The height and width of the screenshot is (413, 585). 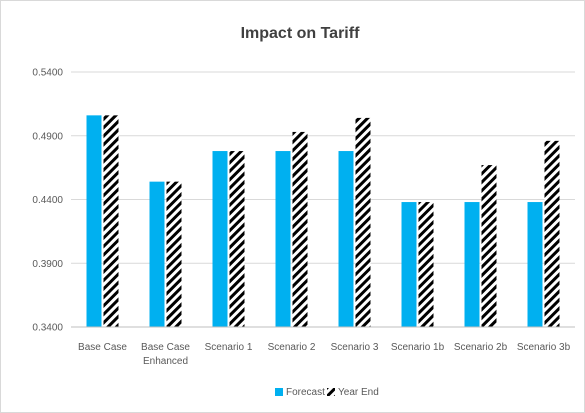 I want to click on y-tick-label: 0.3900, so click(x=47, y=264).